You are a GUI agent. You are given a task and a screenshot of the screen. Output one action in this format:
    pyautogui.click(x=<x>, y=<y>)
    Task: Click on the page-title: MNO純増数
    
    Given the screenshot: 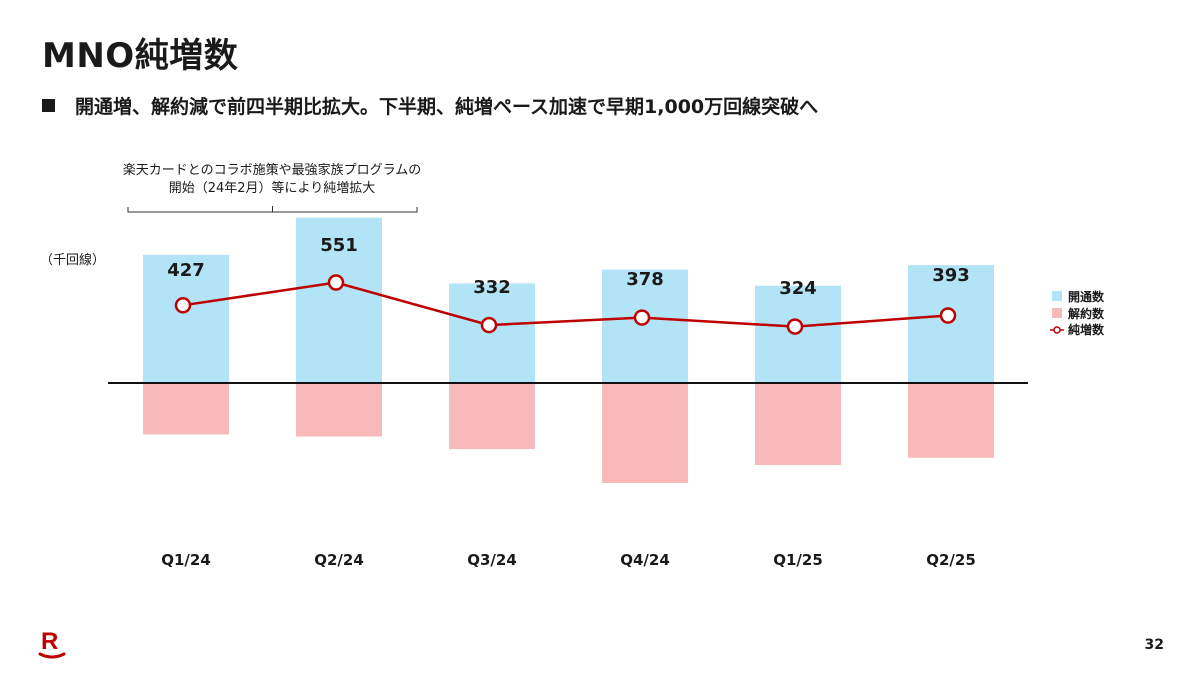 What is the action you would take?
    pyautogui.click(x=140, y=56)
    